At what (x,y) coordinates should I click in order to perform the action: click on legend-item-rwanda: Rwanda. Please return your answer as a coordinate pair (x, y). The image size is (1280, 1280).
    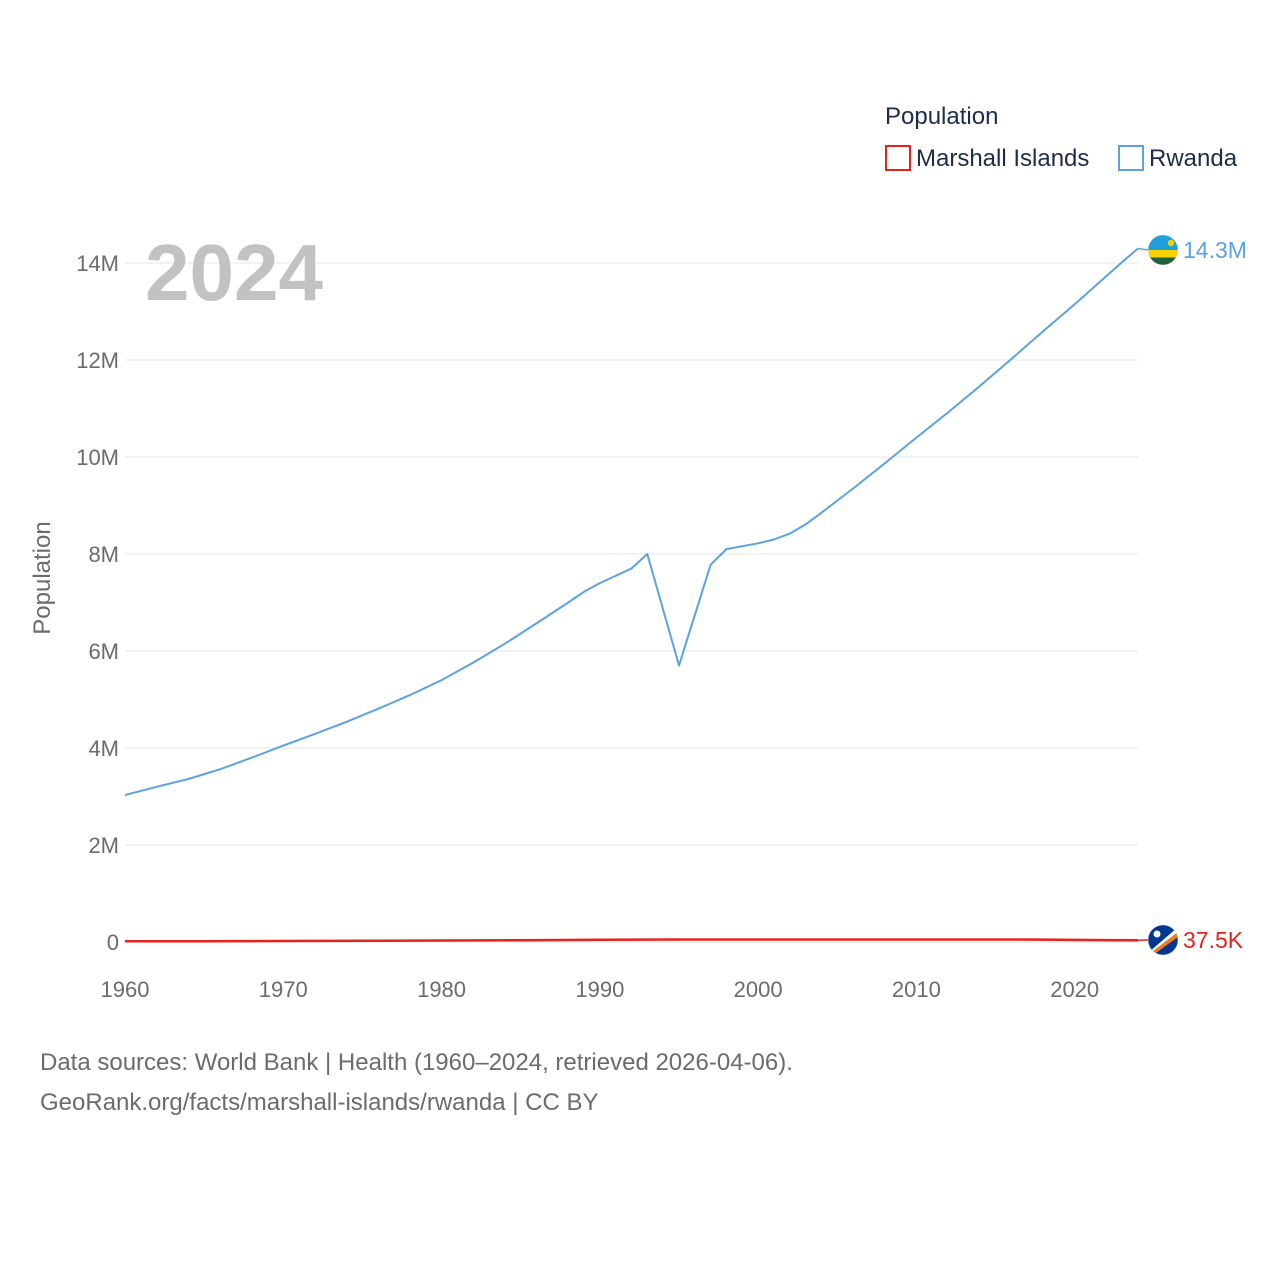
    Looking at the image, I should click on (1178, 158).